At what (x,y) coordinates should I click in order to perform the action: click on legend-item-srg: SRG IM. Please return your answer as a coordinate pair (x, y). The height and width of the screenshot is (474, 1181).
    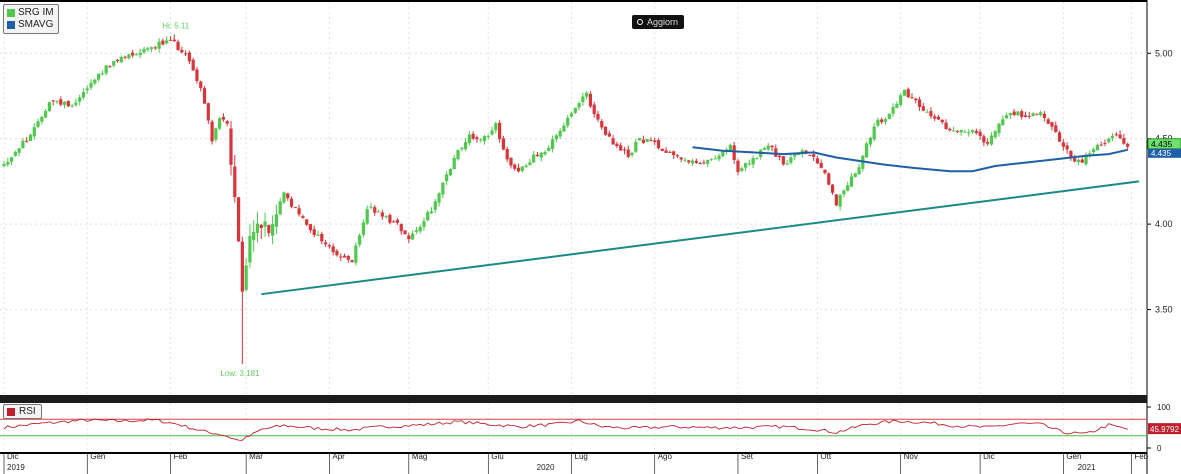
    Looking at the image, I should click on (30, 13).